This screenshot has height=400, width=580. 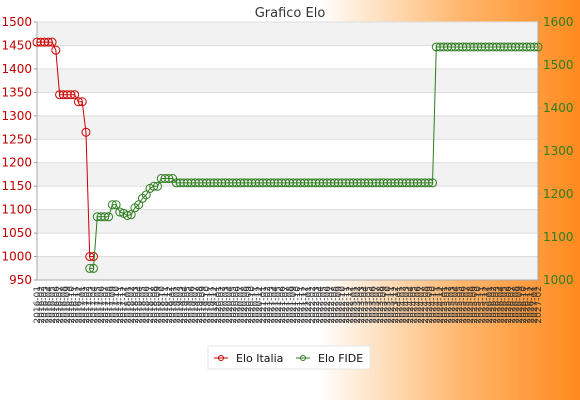 What do you see at coordinates (396, 305) in the screenshot?
I see `x-tick-label: 2023-12` at bounding box center [396, 305].